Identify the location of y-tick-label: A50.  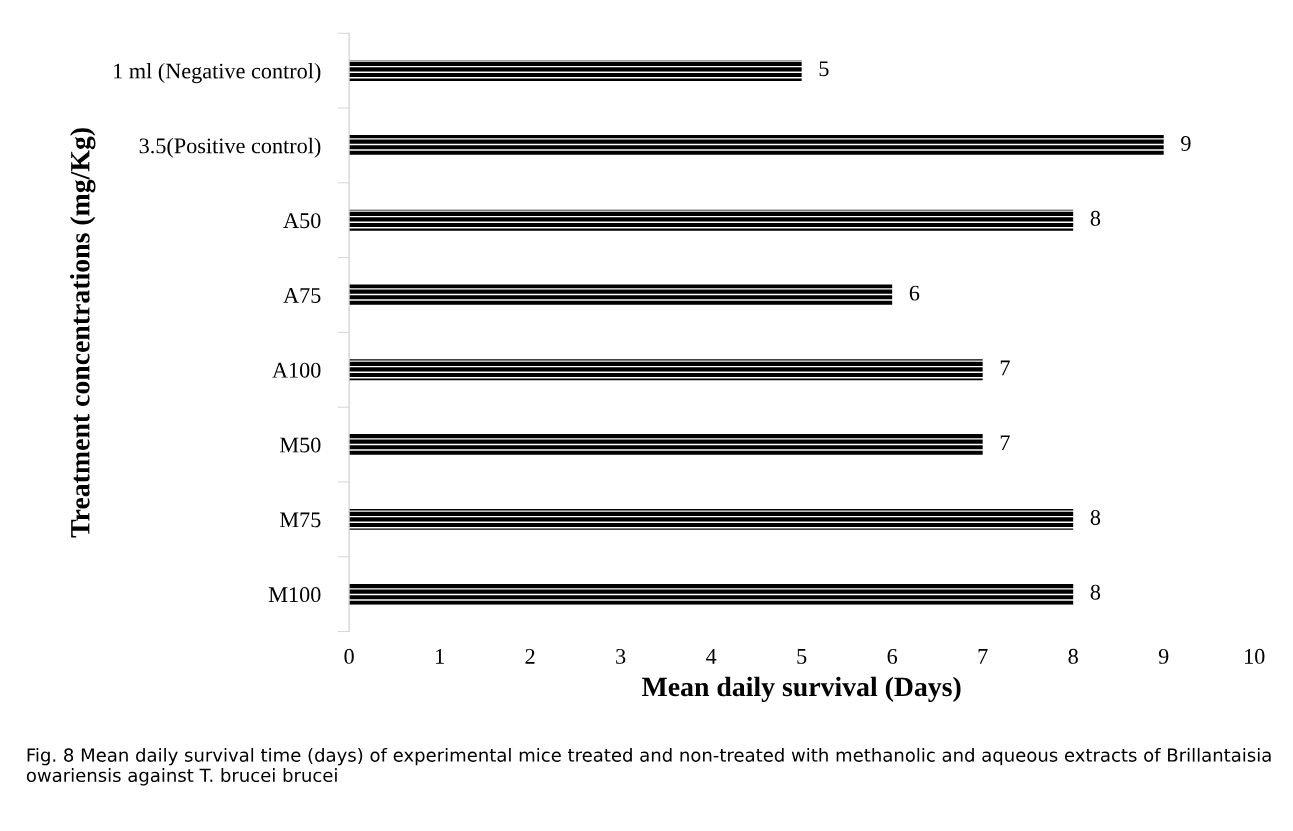
(302, 221).